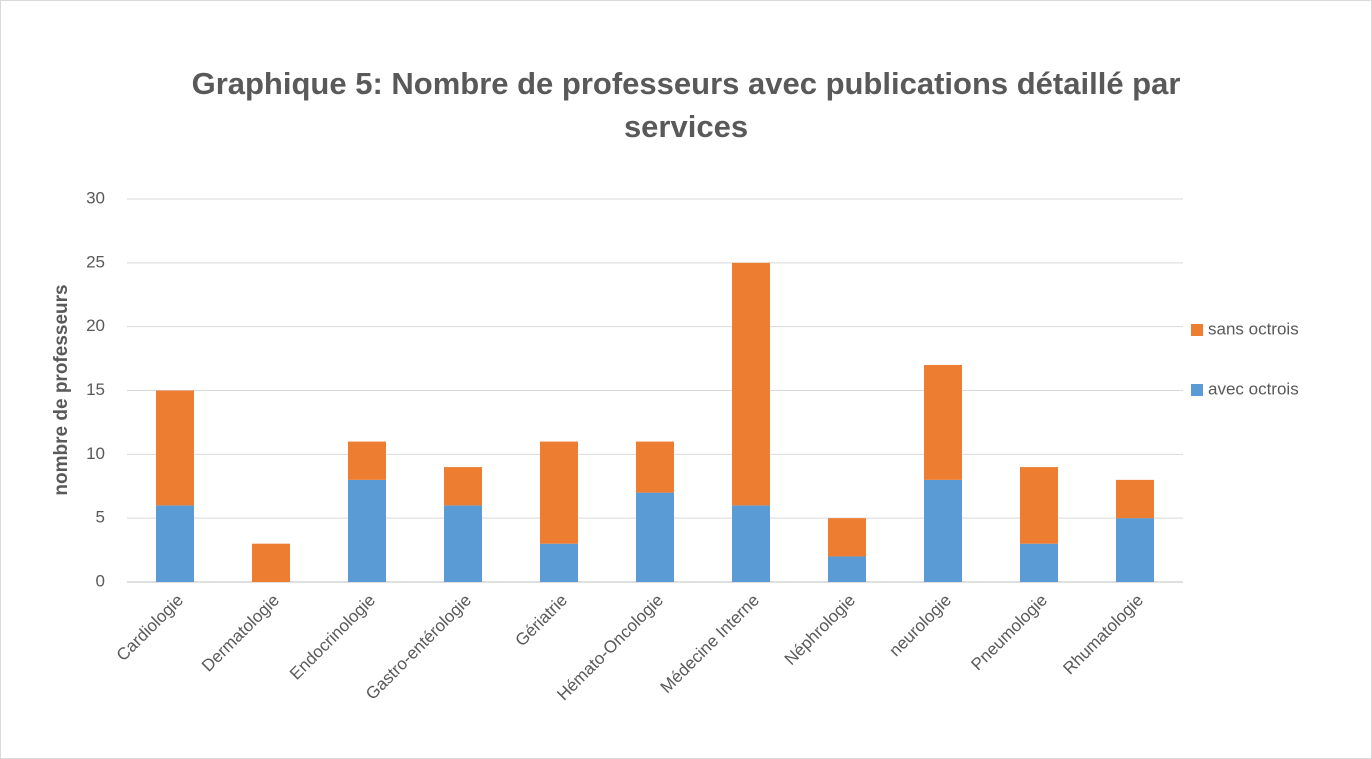 Image resolution: width=1372 pixels, height=759 pixels. Describe the element at coordinates (95, 197) in the screenshot. I see `y-tick-label: 30` at that location.